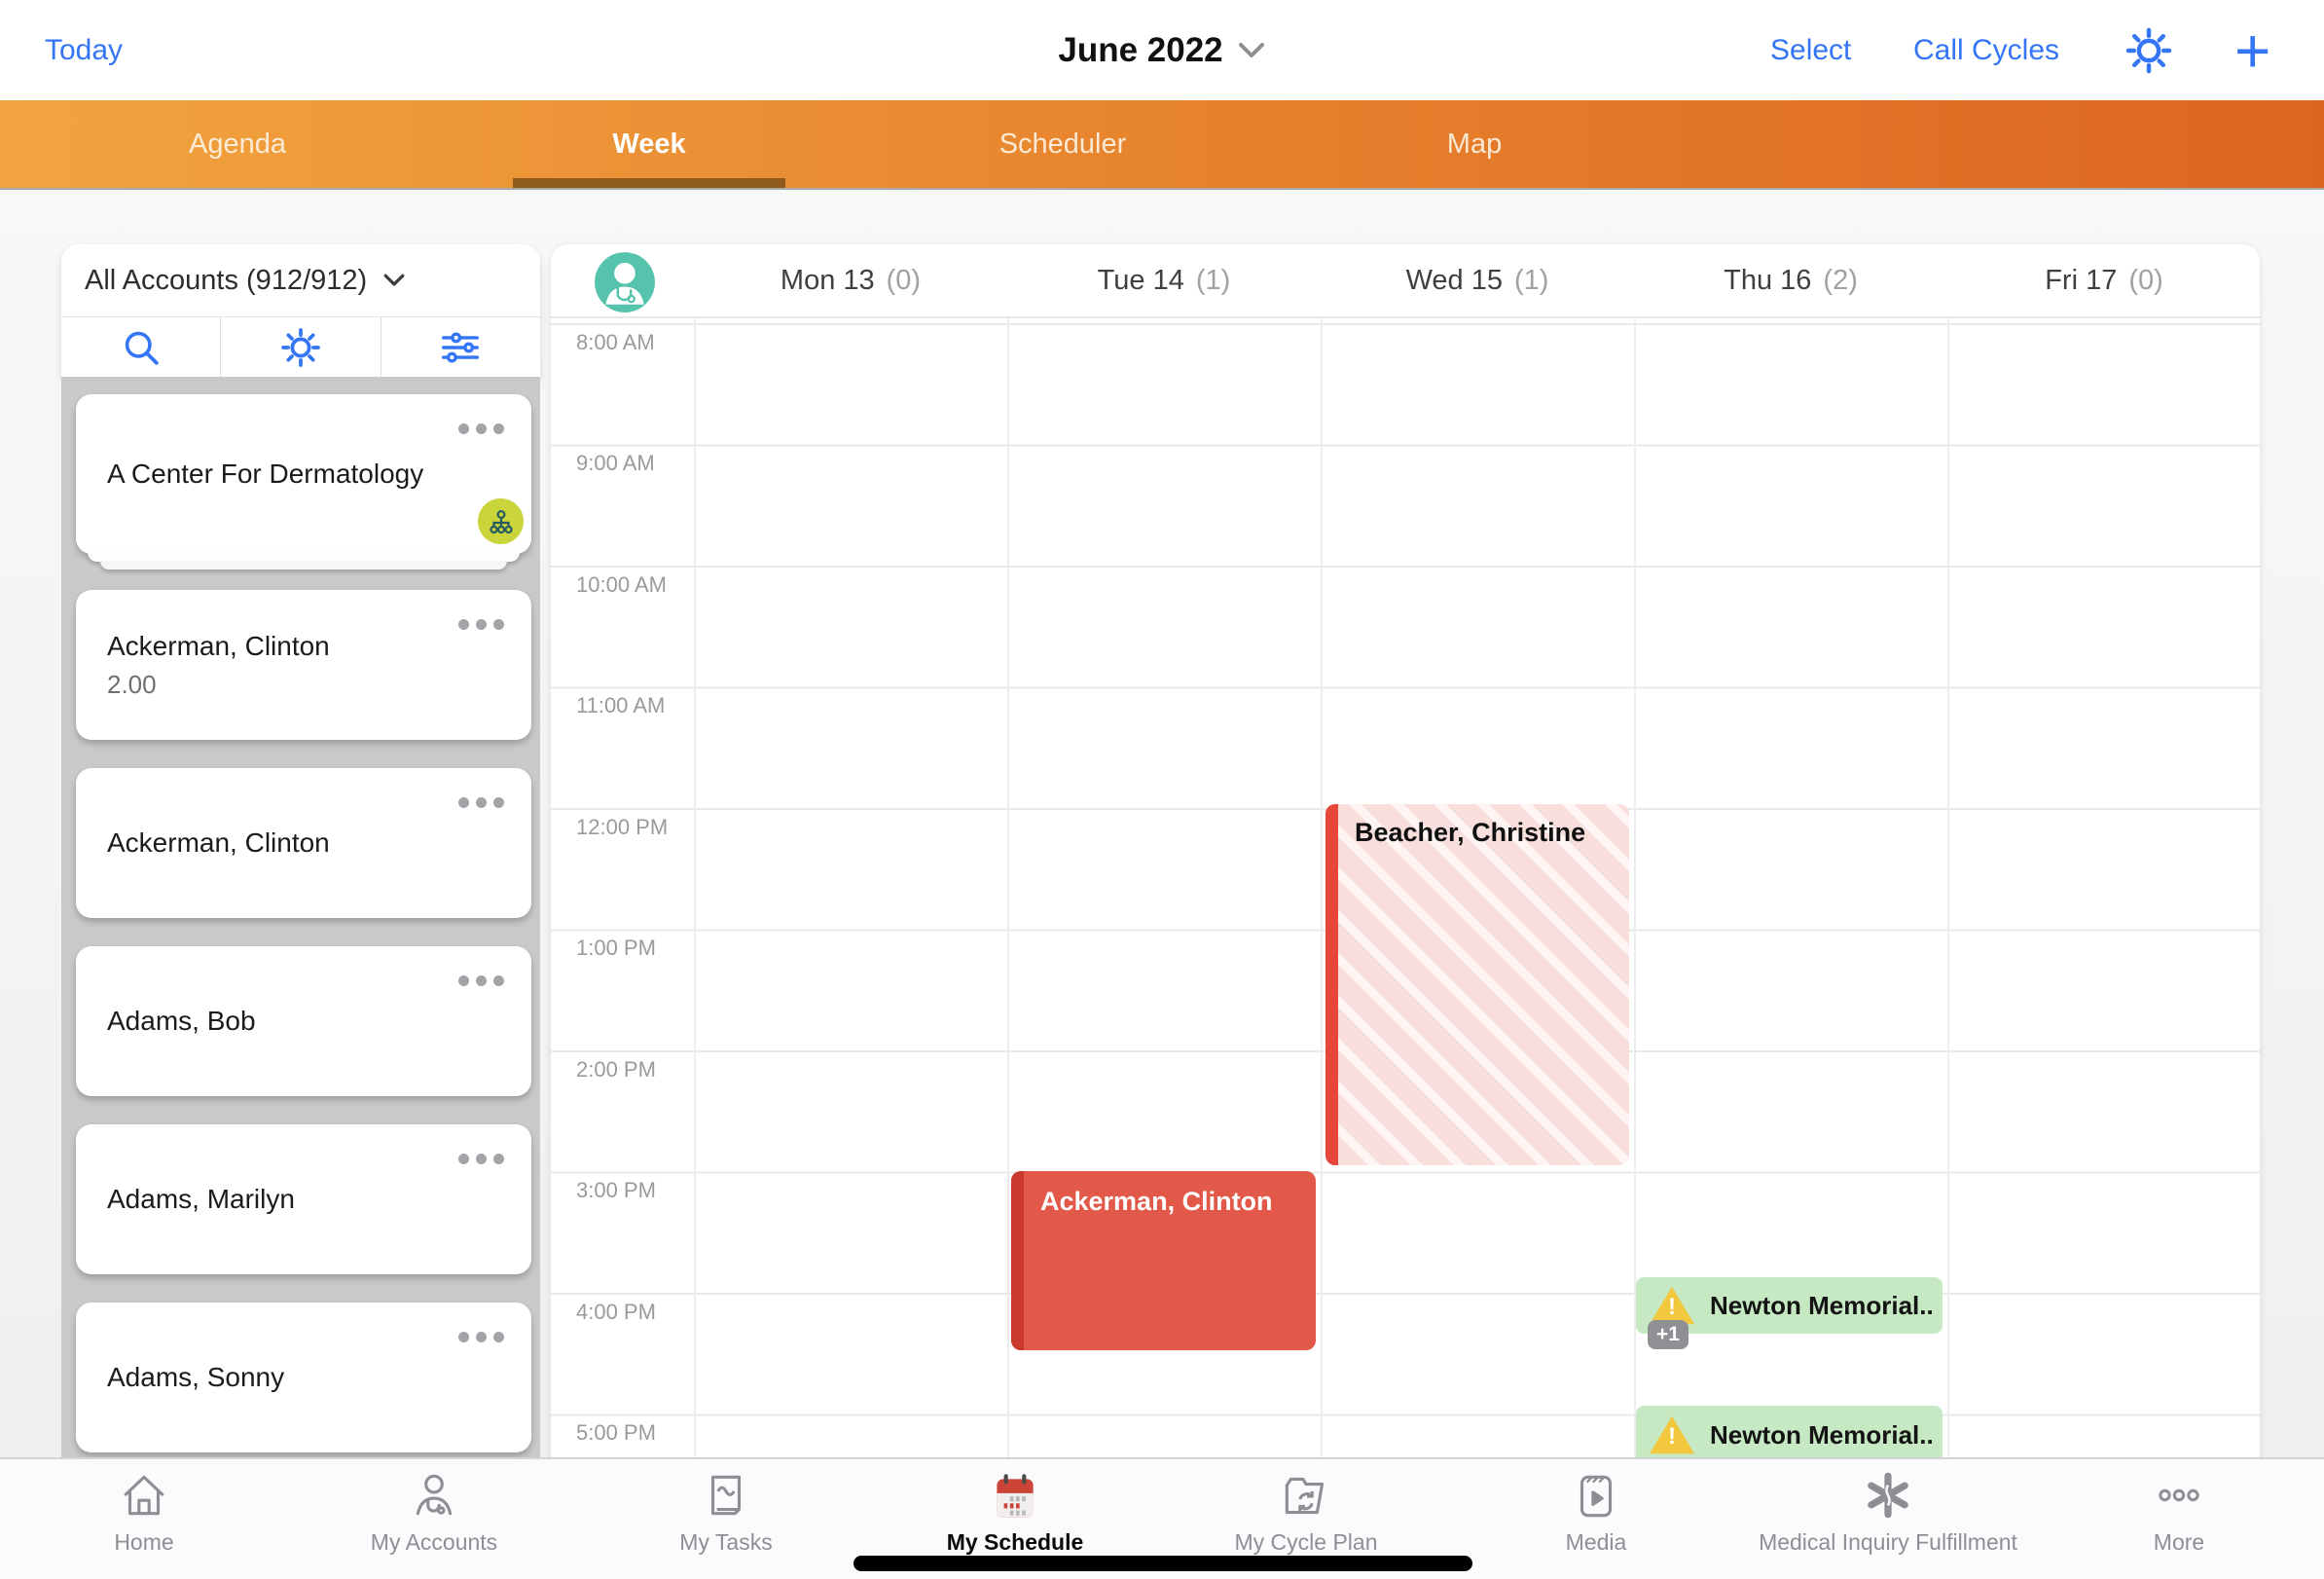 This screenshot has height=1579, width=2324. I want to click on stacked-card-edge, so click(303, 565).